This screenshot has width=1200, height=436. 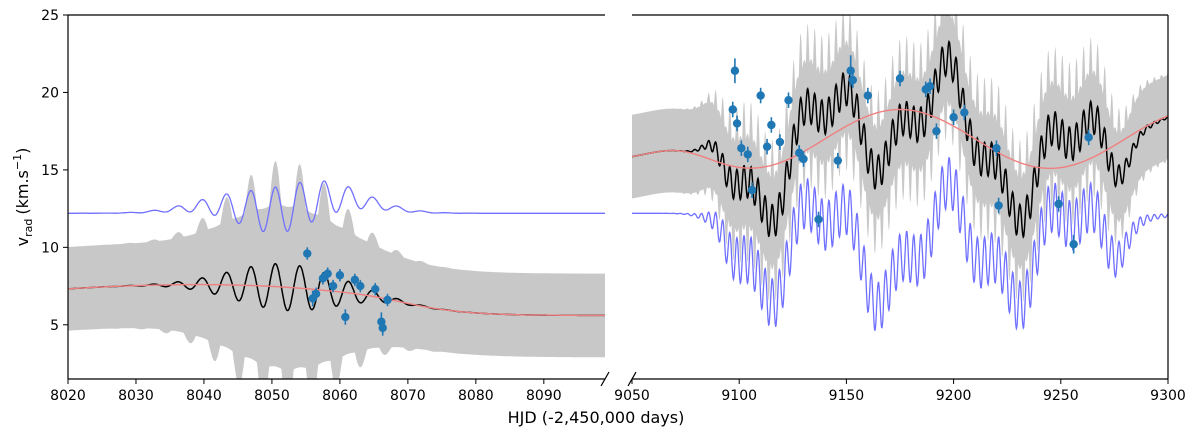 What do you see at coordinates (50, 93) in the screenshot?
I see `y-tick-label: 20` at bounding box center [50, 93].